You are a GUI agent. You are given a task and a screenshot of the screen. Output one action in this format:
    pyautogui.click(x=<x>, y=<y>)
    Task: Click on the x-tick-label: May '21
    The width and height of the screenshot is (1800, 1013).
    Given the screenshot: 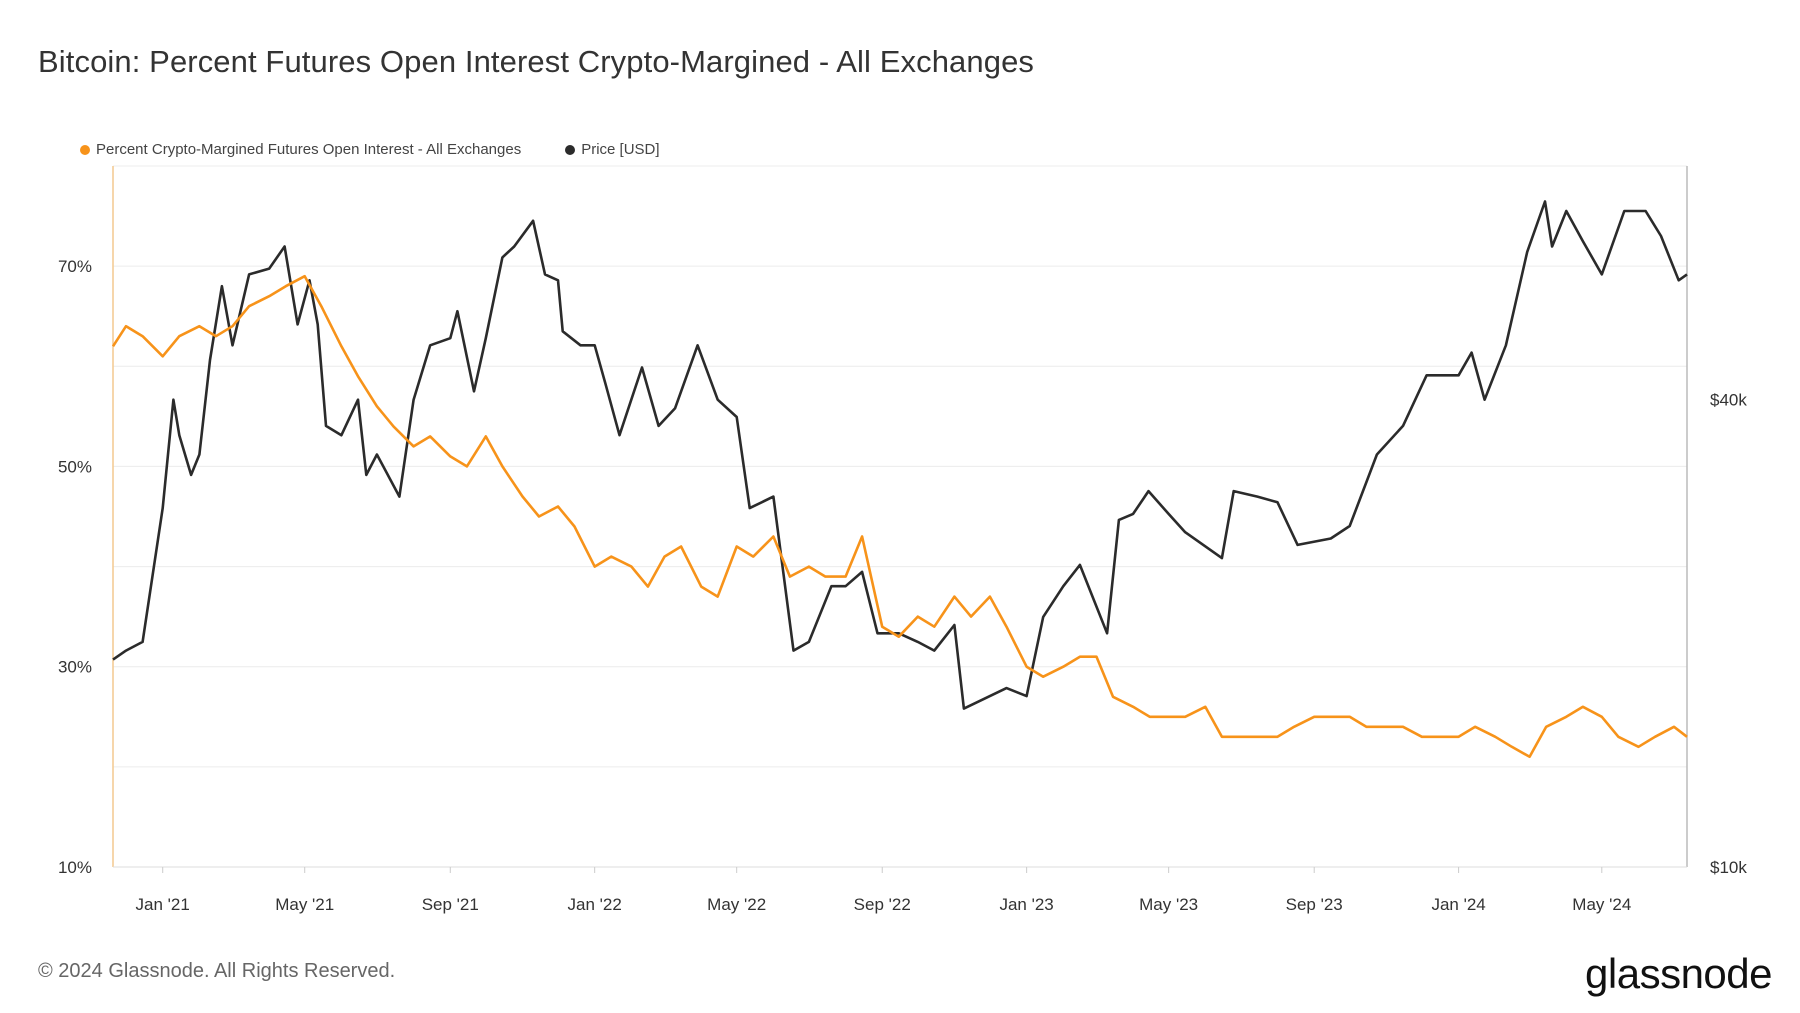 What is the action you would take?
    pyautogui.click(x=304, y=904)
    